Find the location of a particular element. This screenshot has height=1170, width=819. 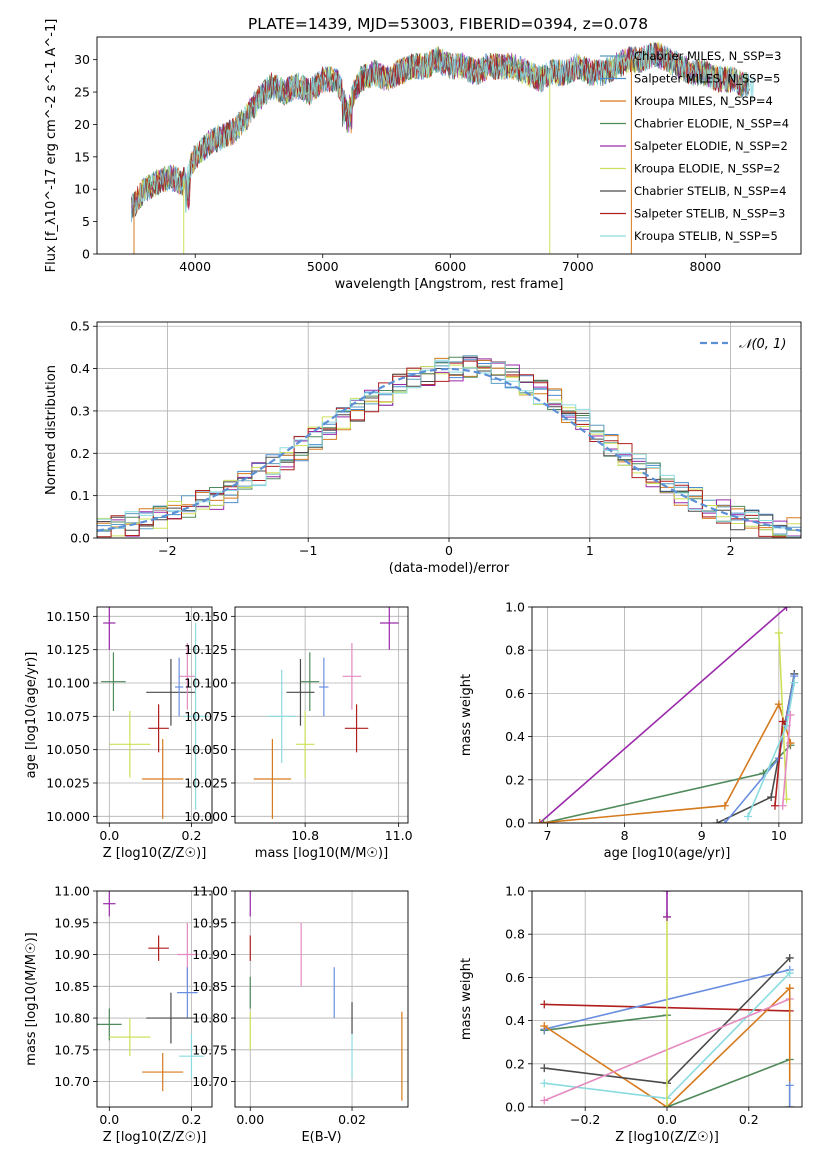

legend-label: Kroupa STELIB, N_SSP=5 is located at coordinates (706, 236).